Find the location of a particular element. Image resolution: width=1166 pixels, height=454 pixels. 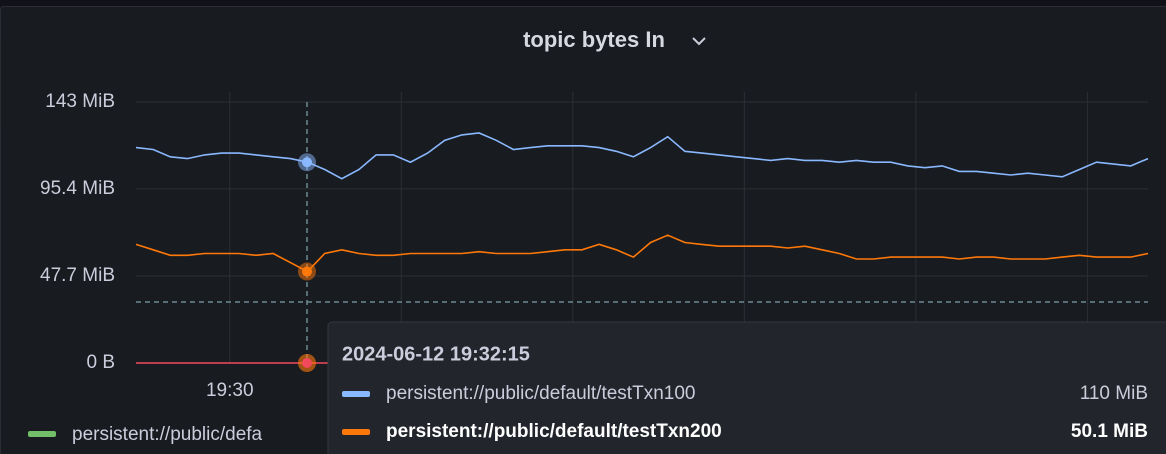

title-chevron is located at coordinates (699, 41).